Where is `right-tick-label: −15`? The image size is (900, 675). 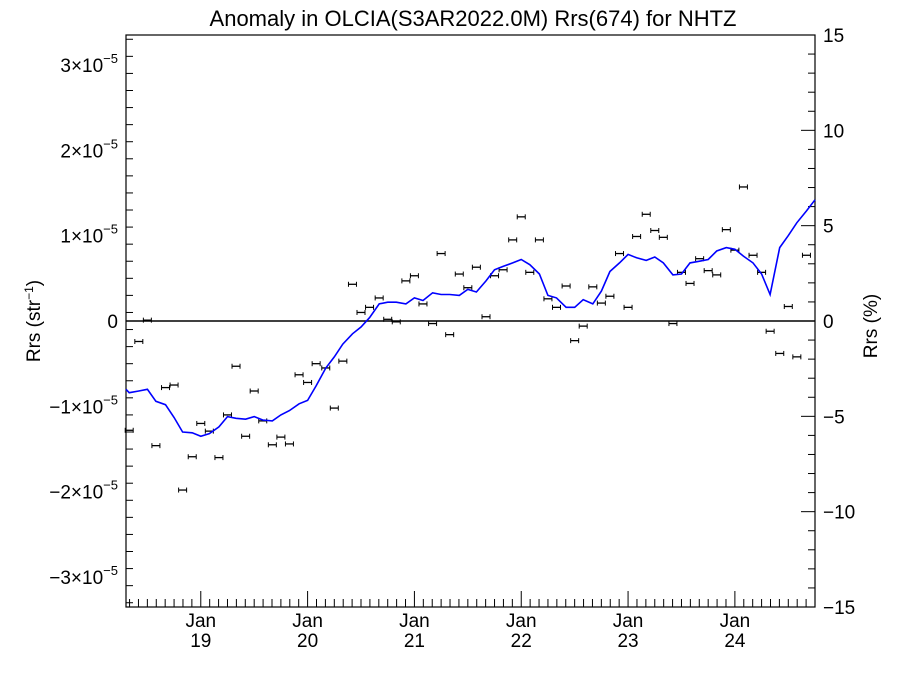
right-tick-label: −15 is located at coordinates (839, 608).